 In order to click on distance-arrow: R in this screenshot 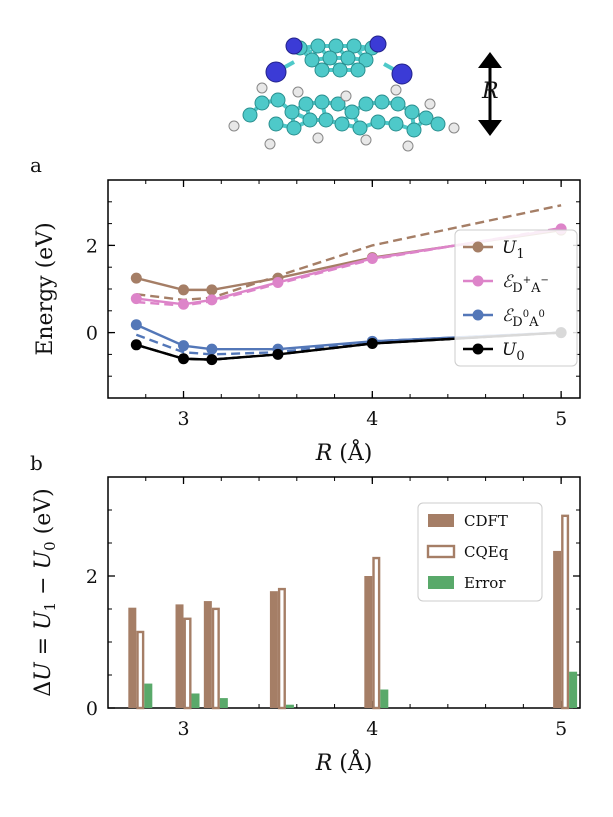, I will do `click(490, 94)`.